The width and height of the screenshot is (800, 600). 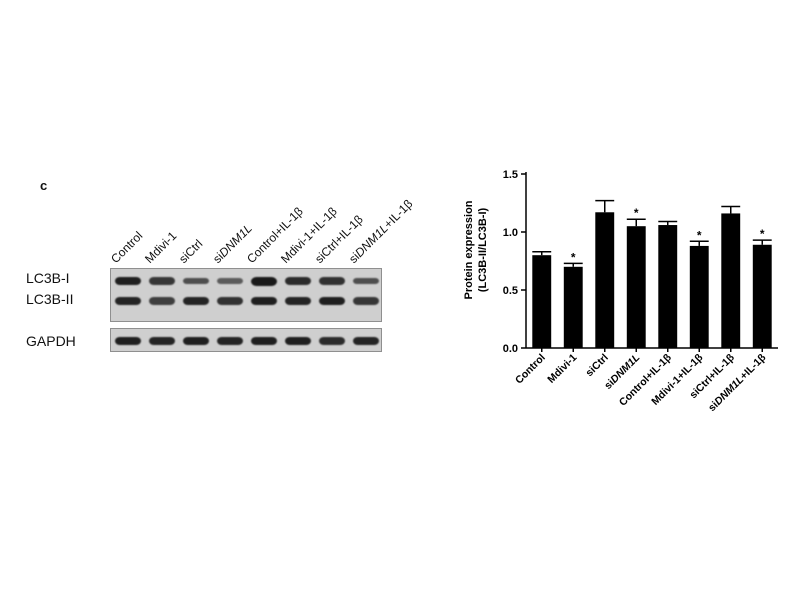 I want to click on x-tick-label: siDNM1L+IL-1β, so click(x=737, y=382).